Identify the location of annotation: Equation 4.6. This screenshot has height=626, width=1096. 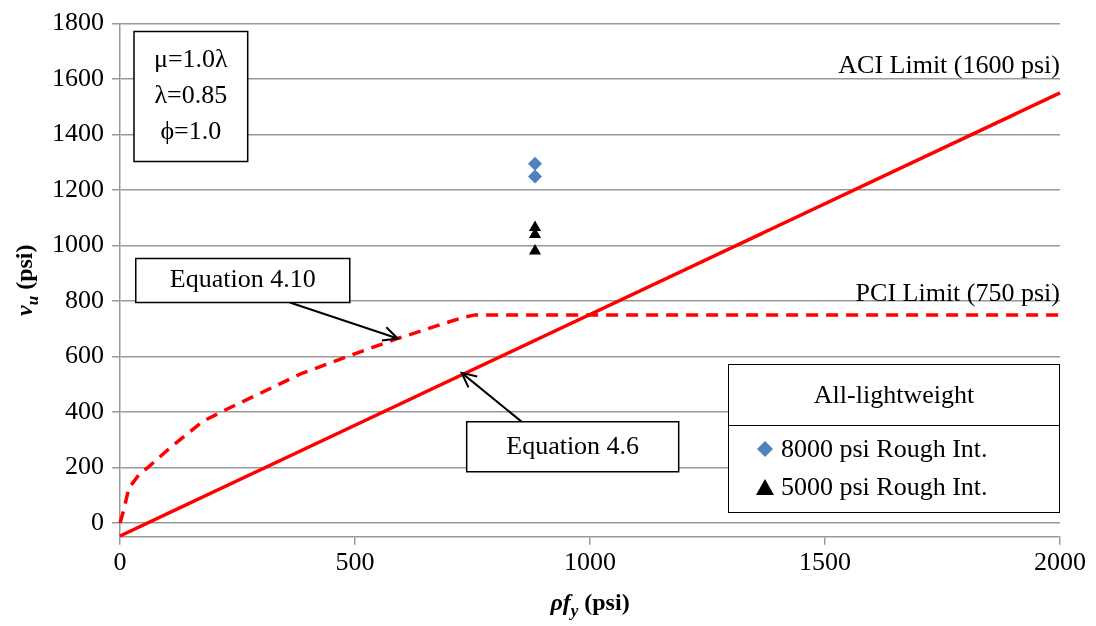
(573, 445).